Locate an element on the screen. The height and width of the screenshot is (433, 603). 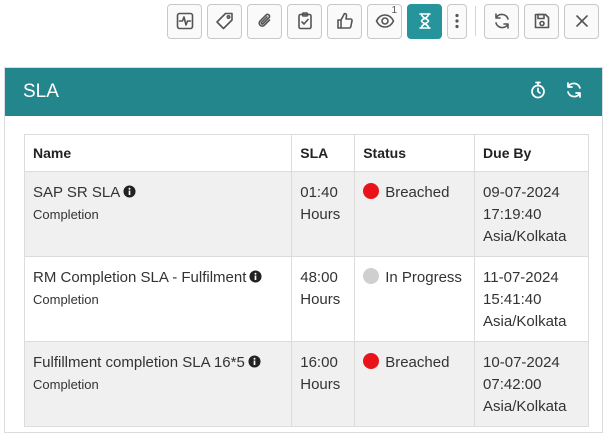
column-header-due-by: Due By is located at coordinates (531, 153).